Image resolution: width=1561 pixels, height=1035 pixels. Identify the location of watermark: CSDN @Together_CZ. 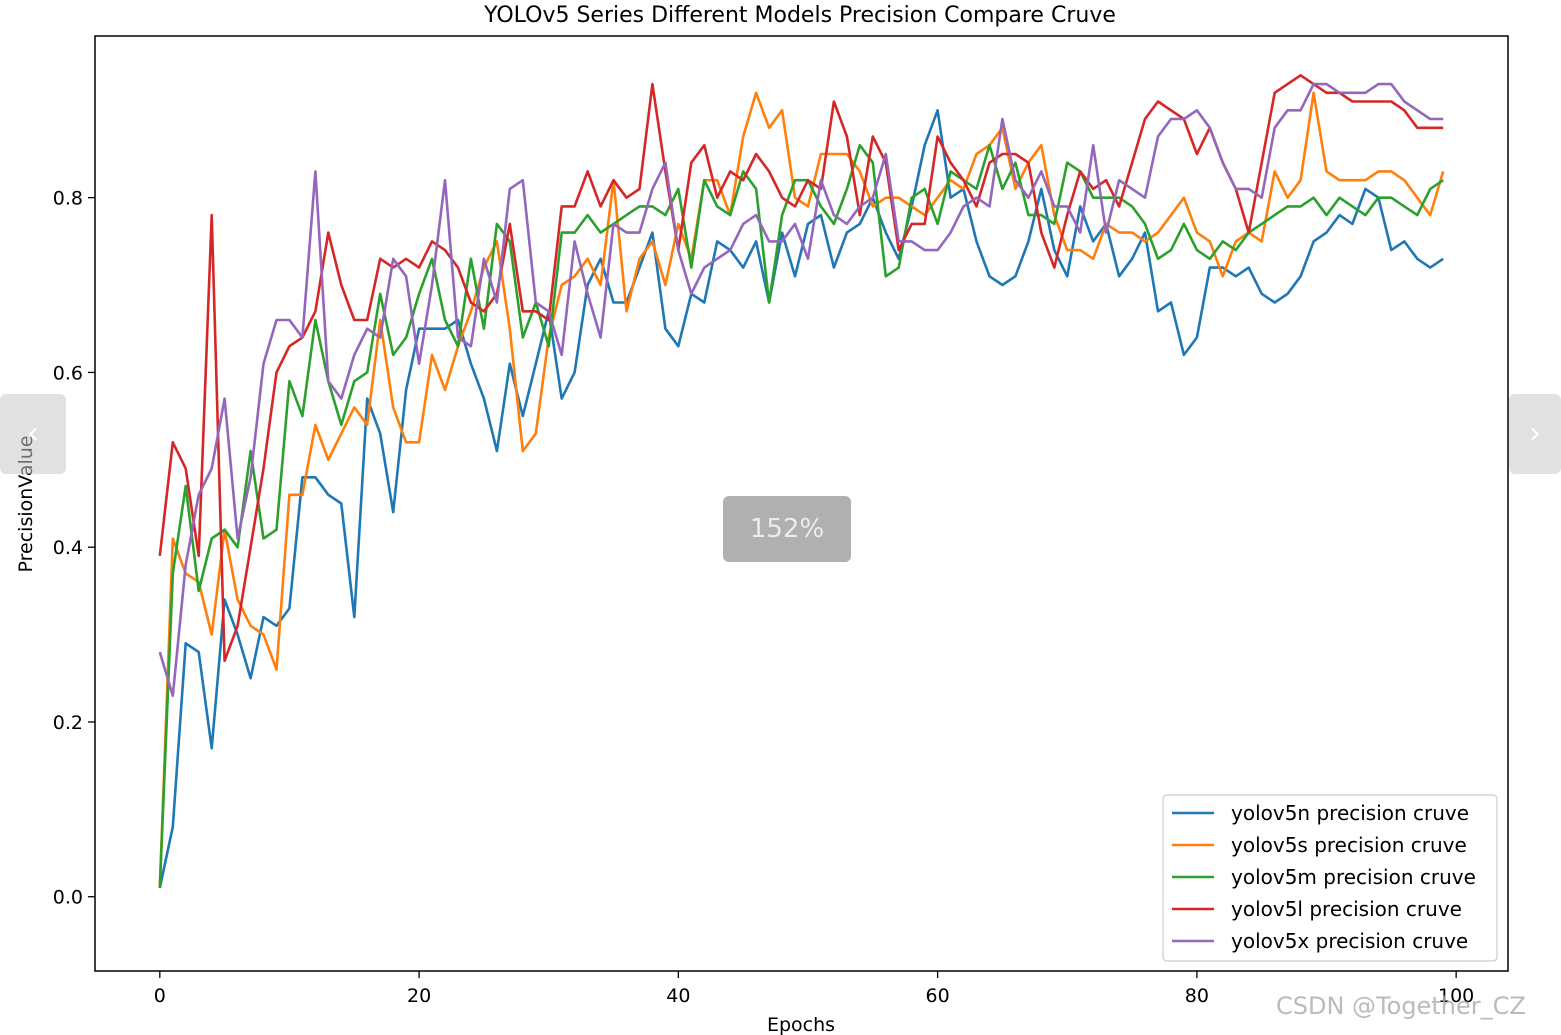
(1401, 1006).